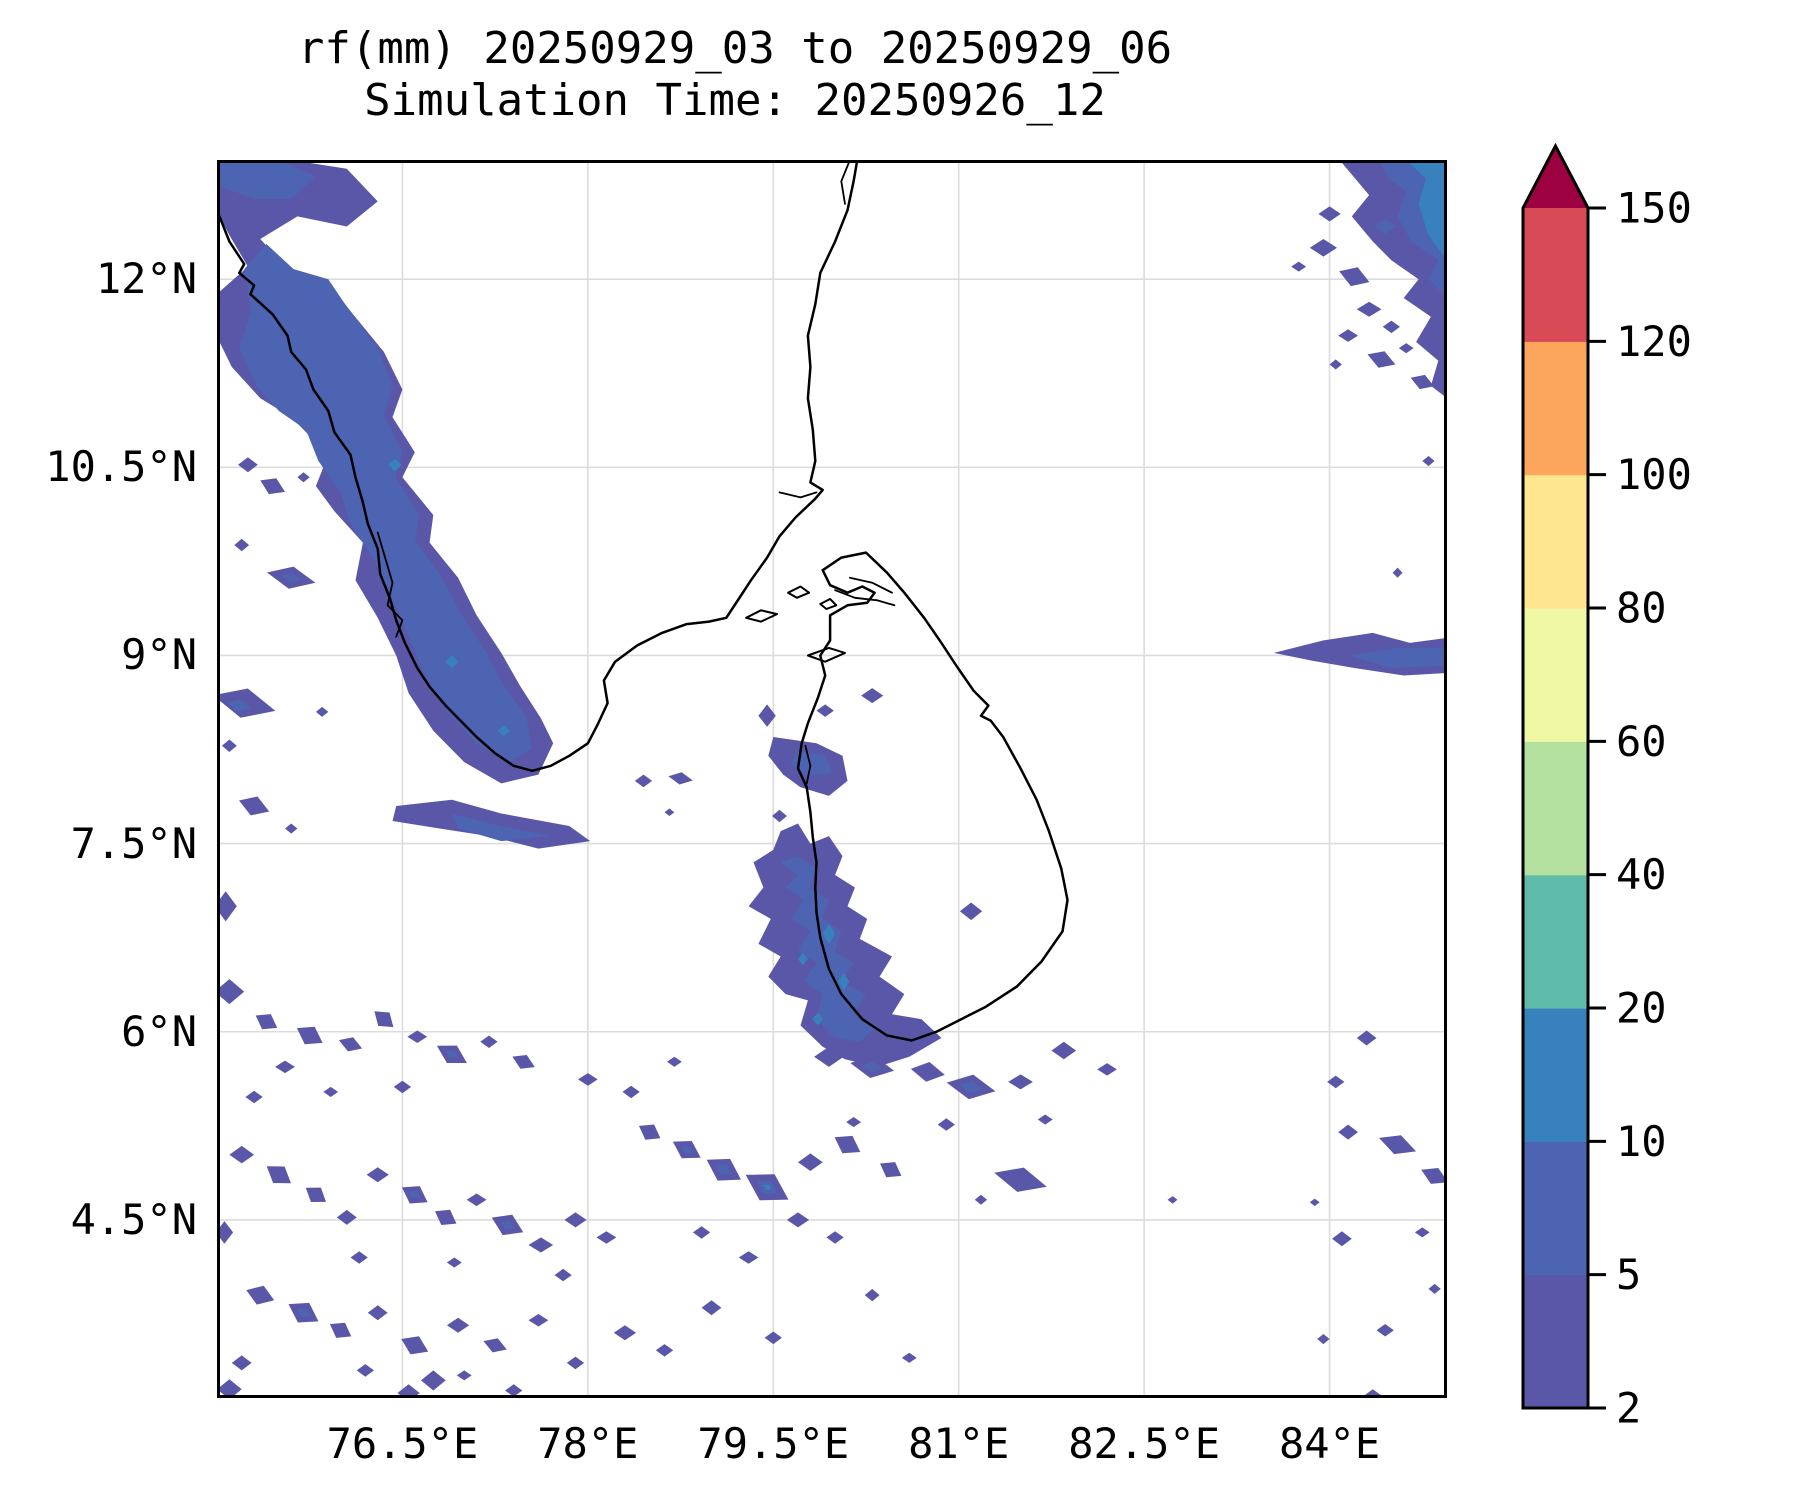 The width and height of the screenshot is (1800, 1500). What do you see at coordinates (1641, 874) in the screenshot?
I see `colorbar-tick-label: 40` at bounding box center [1641, 874].